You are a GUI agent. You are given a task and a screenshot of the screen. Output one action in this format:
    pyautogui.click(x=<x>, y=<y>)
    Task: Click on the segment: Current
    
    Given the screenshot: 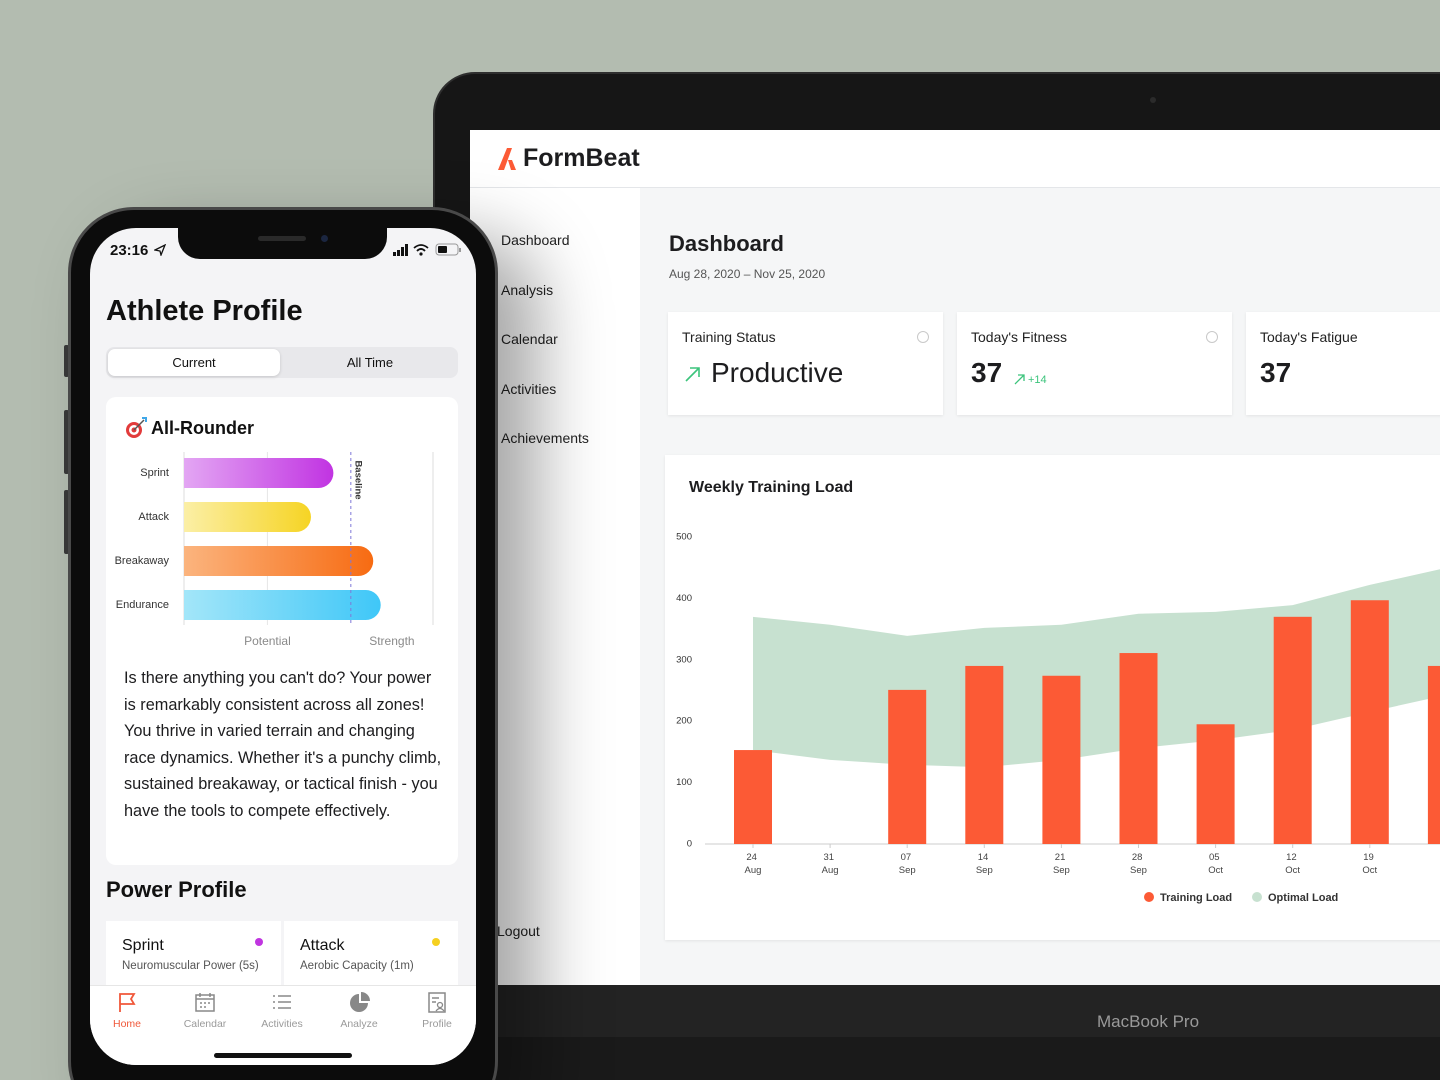 What is the action you would take?
    pyautogui.click(x=194, y=362)
    